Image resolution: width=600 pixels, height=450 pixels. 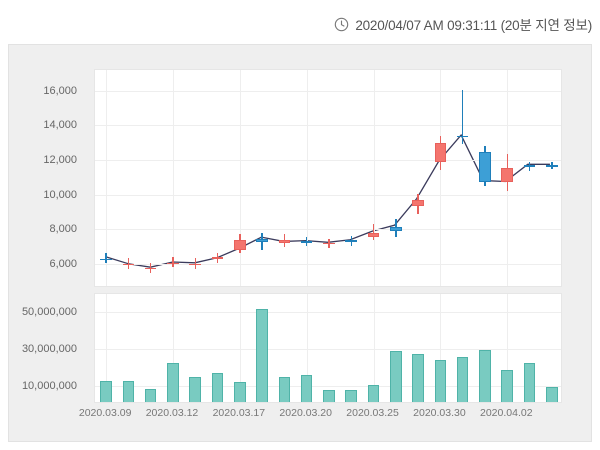 What do you see at coordinates (63, 229) in the screenshot?
I see `price-tick-label: 8,000` at bounding box center [63, 229].